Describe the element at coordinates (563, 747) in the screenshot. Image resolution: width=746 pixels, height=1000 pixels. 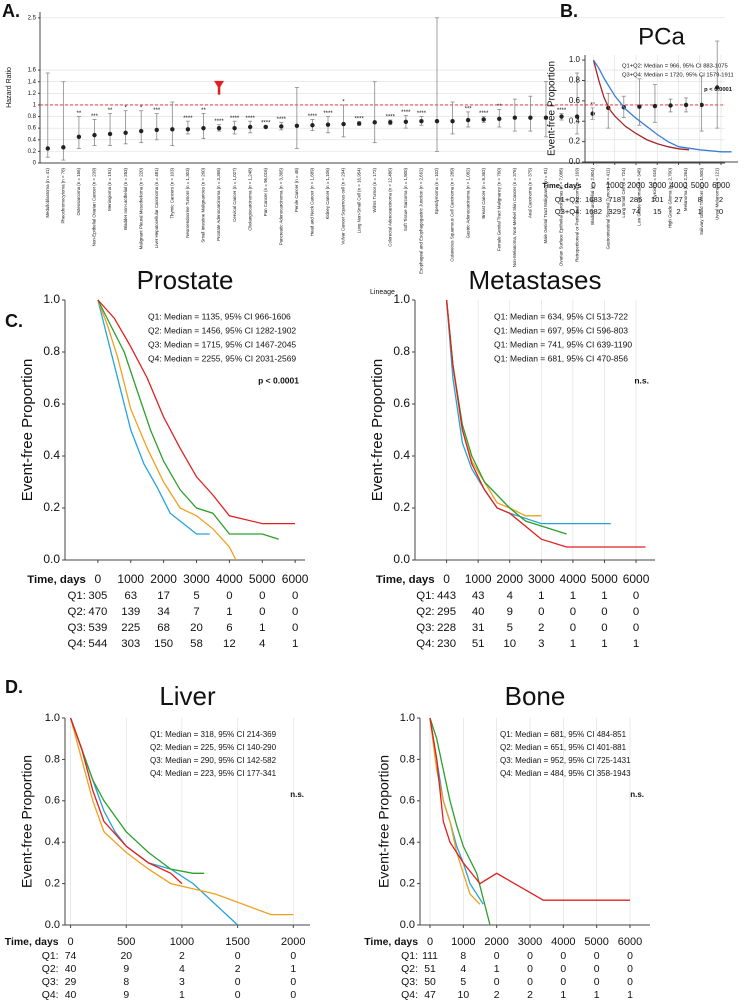
I see `legend-entry: Q2: Median = 651, 95% CI 401-881` at that location.